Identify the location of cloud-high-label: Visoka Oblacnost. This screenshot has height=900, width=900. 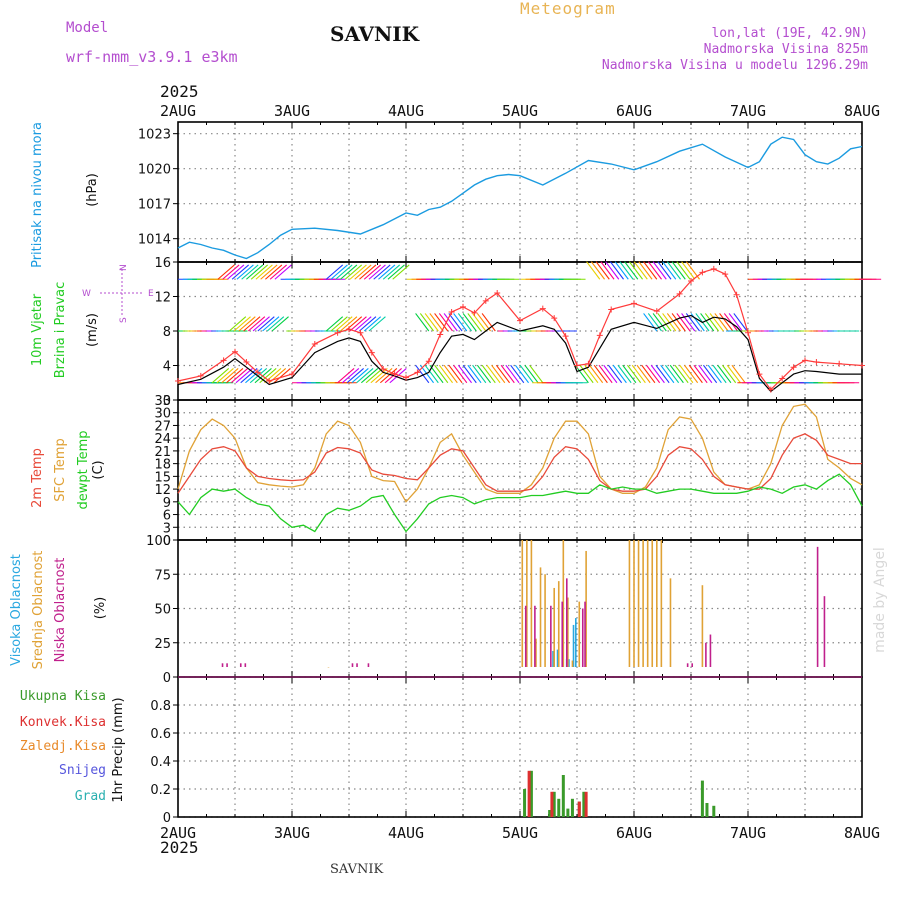
(16, 610).